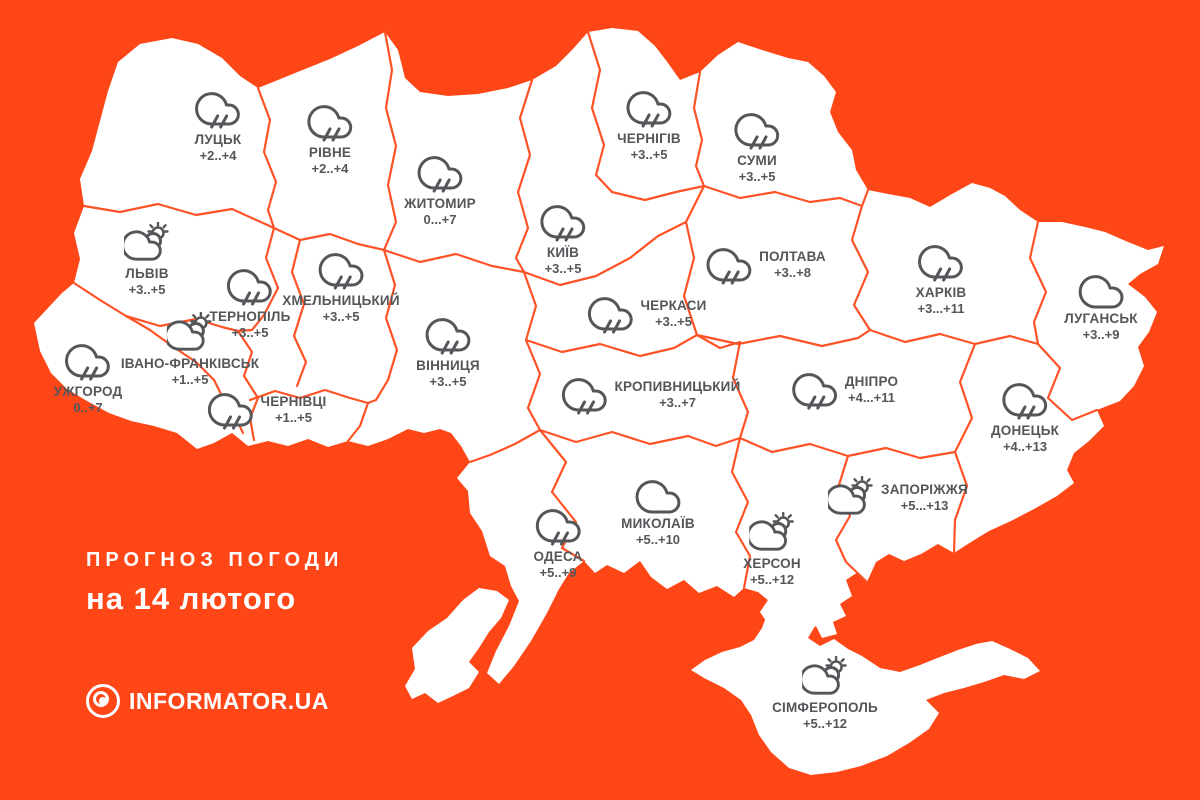  What do you see at coordinates (673, 306) in the screenshot?
I see `city-name: ЧЕРКАСИ` at bounding box center [673, 306].